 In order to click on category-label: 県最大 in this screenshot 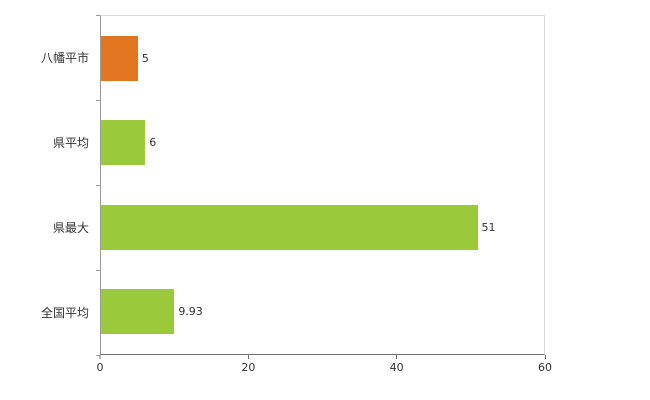, I will do `click(70, 228)`.